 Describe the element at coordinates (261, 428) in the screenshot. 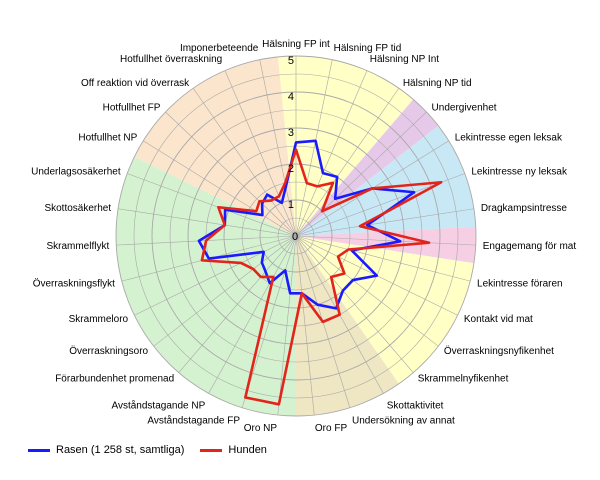

I see `category-label-17: Oro NP` at that location.